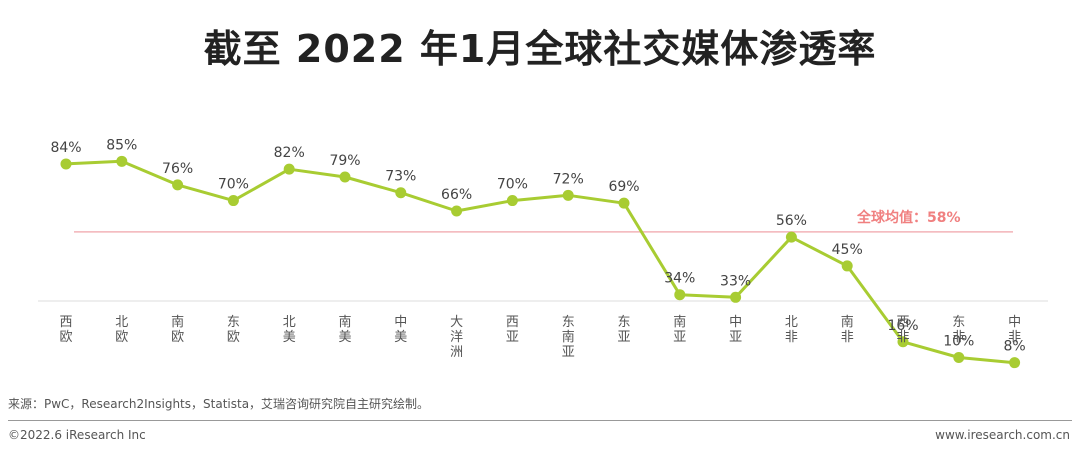  Describe the element at coordinates (233, 330) in the screenshot. I see `x-tick-label: 东欧` at that location.